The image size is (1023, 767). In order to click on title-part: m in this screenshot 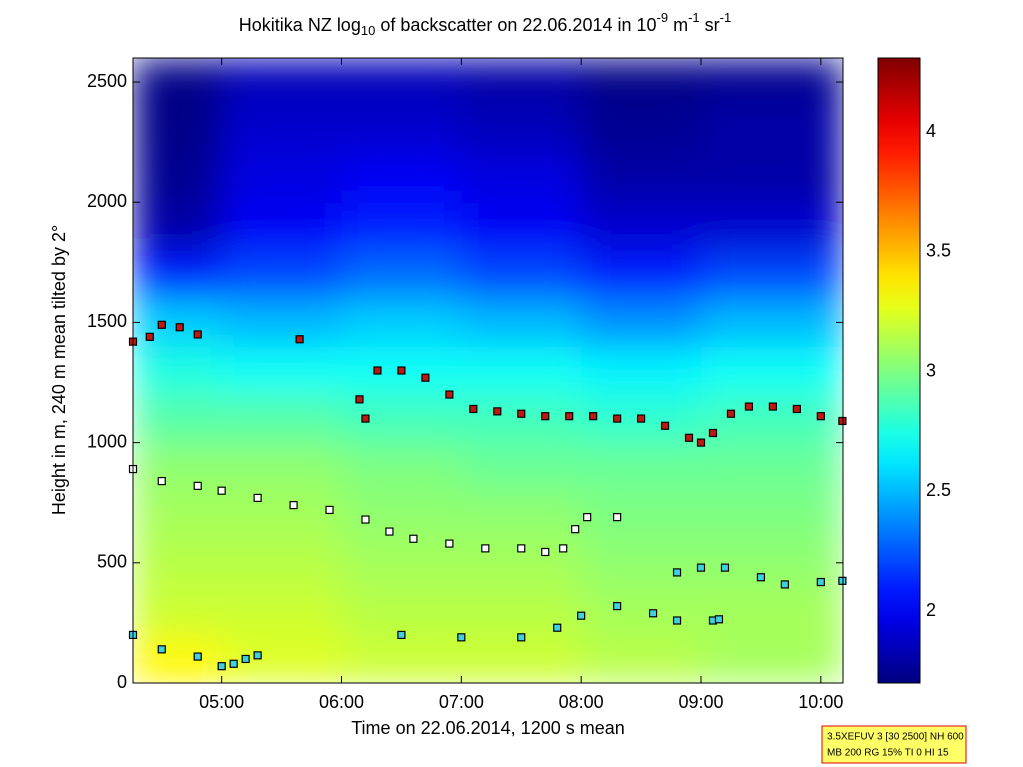, I will do `click(678, 25)`.